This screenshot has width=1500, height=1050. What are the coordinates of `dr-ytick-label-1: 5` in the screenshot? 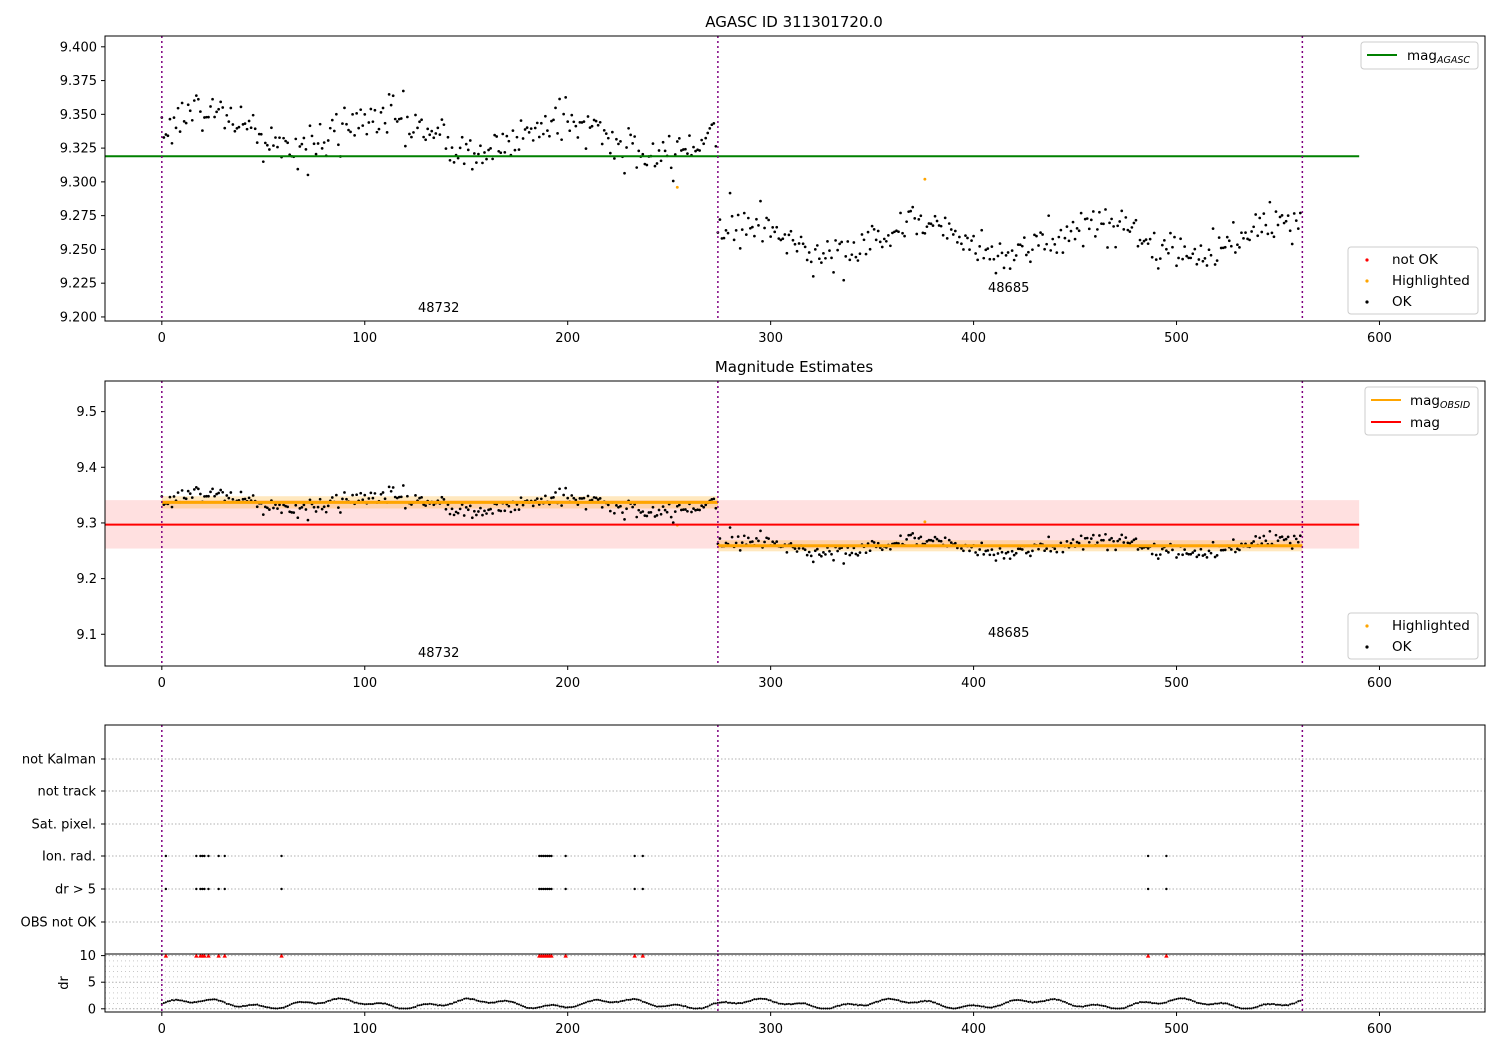 It's located at (92, 983).